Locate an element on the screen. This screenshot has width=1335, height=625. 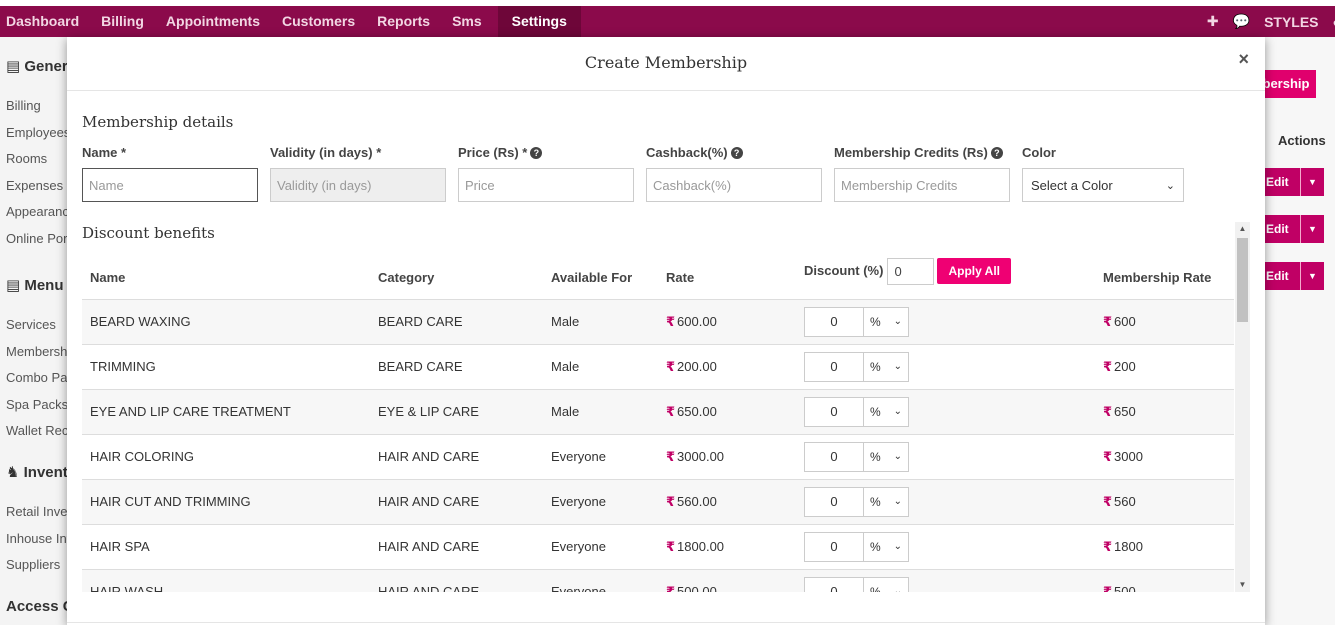
price-input is located at coordinates (546, 185).